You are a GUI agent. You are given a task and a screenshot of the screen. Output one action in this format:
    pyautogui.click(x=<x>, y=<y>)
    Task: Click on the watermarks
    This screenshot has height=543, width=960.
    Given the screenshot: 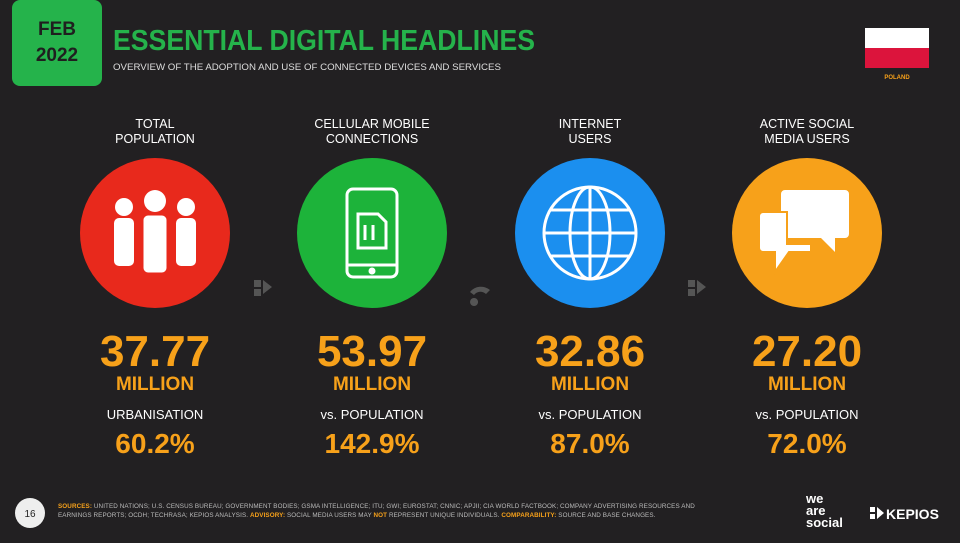 What is the action you would take?
    pyautogui.click(x=480, y=293)
    